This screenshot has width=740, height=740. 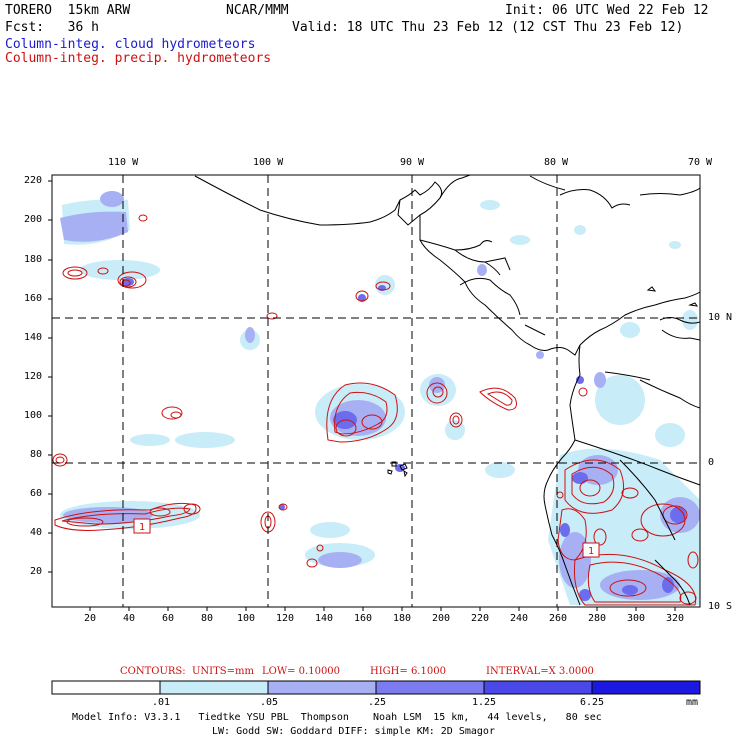 What do you see at coordinates (33, 219) in the screenshot?
I see `y-tick-label: 200` at bounding box center [33, 219].